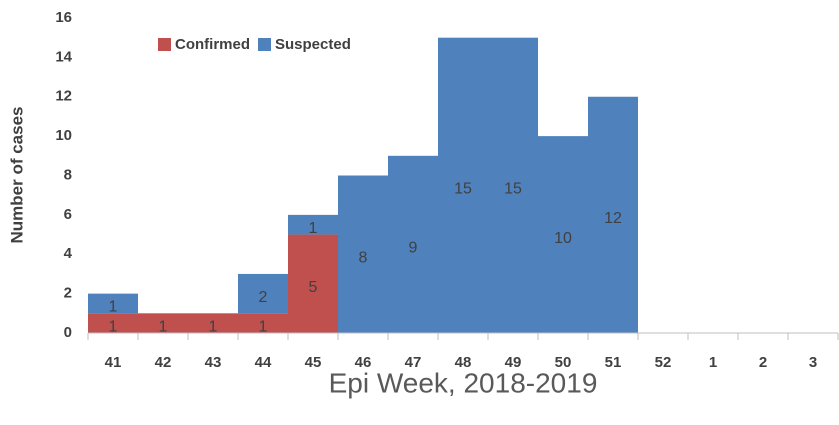  Describe the element at coordinates (63, 96) in the screenshot. I see `y-tick-label: 12` at that location.